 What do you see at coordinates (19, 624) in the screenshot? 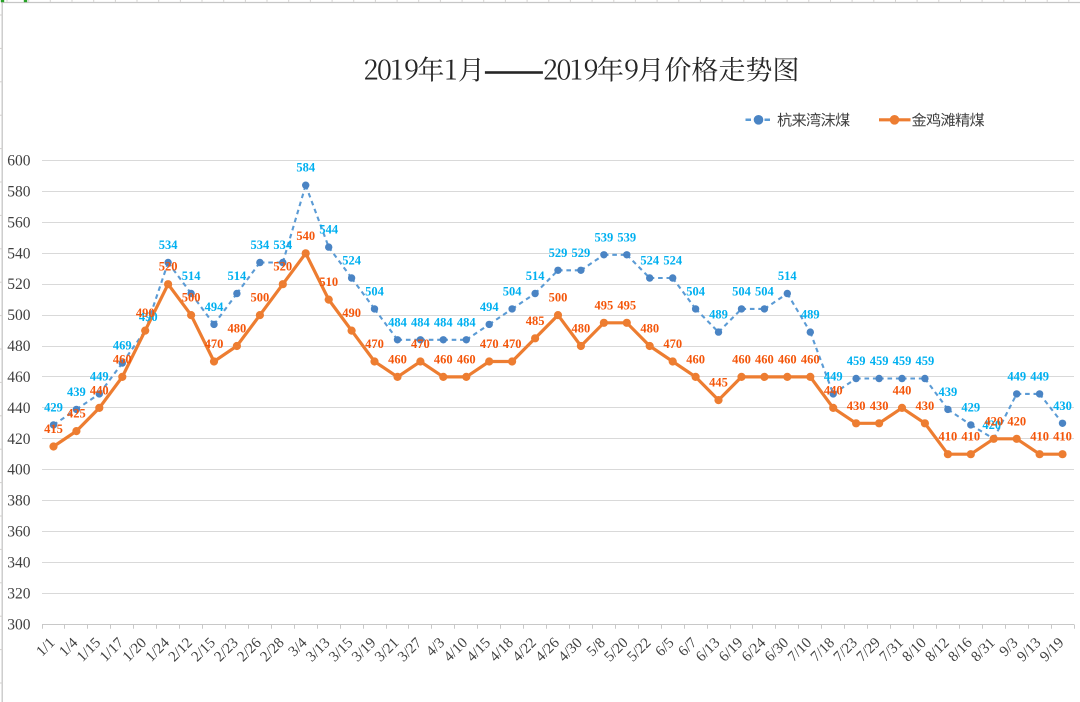
I see `svg-text: 300` at bounding box center [19, 624].